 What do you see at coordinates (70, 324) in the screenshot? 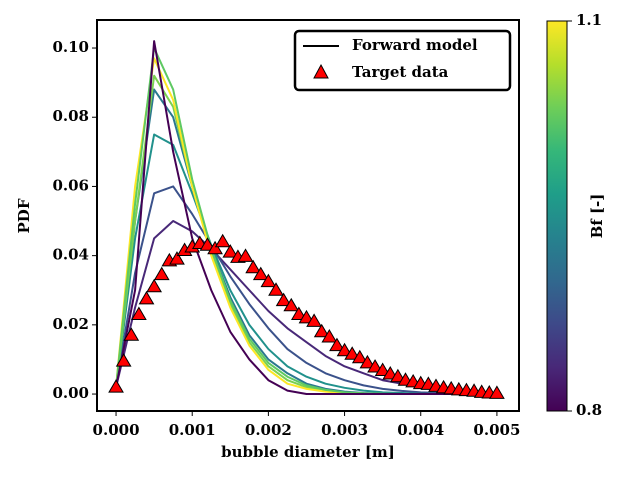
I see `y-tick-label: 0.02` at bounding box center [70, 324].